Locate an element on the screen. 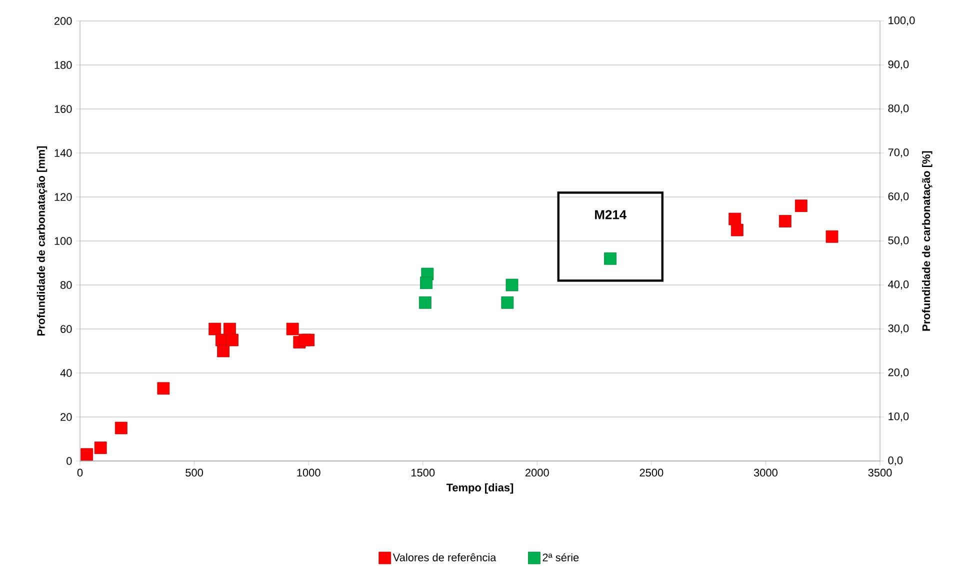  y-tick-label: 120 is located at coordinates (63, 197).